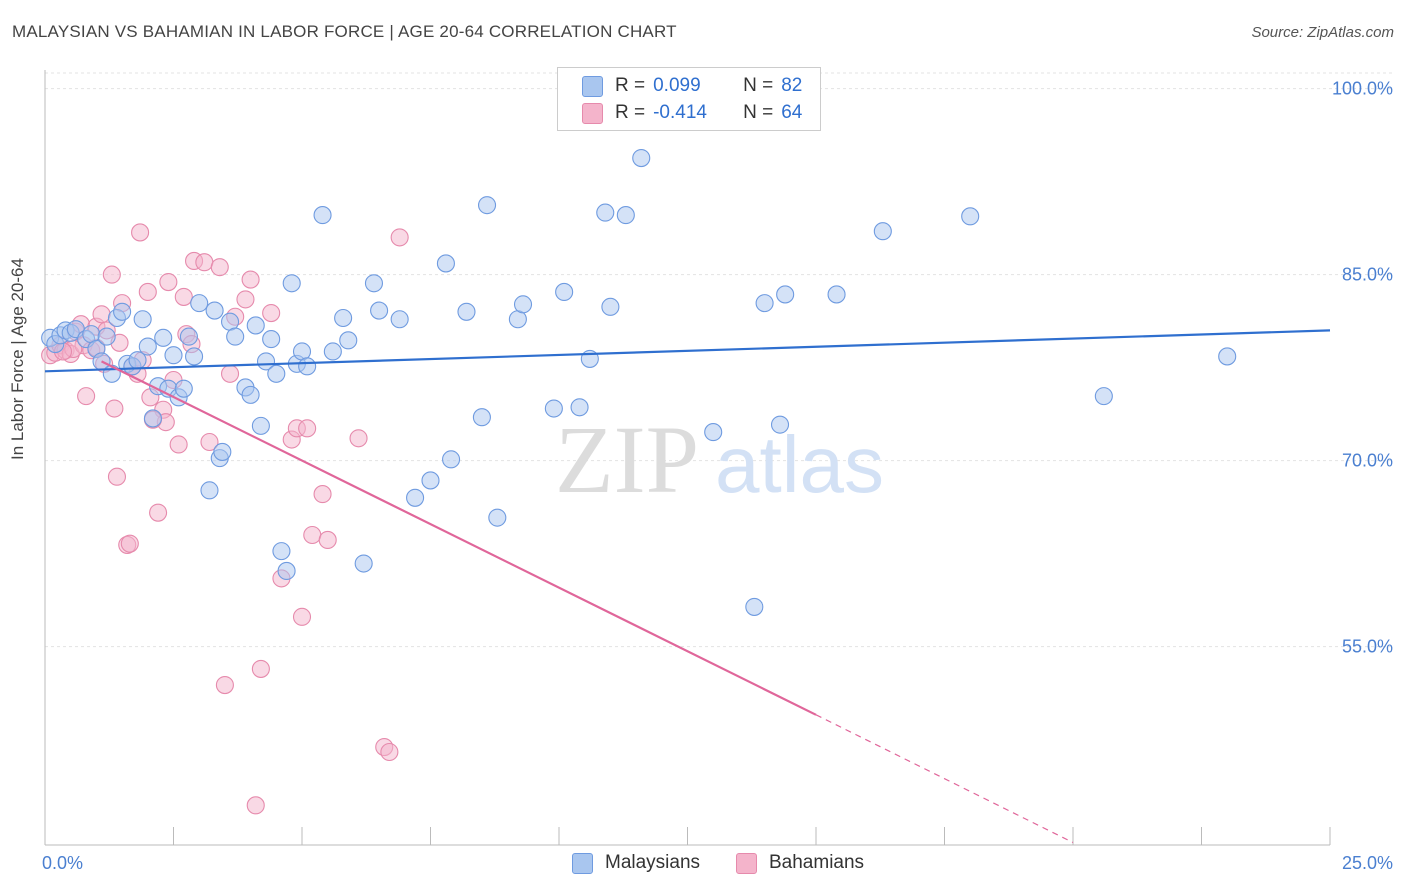 The width and height of the screenshot is (1406, 892). Describe the element at coordinates (653, 862) in the screenshot. I see `legend-label-malaysians: Malaysians` at that location.